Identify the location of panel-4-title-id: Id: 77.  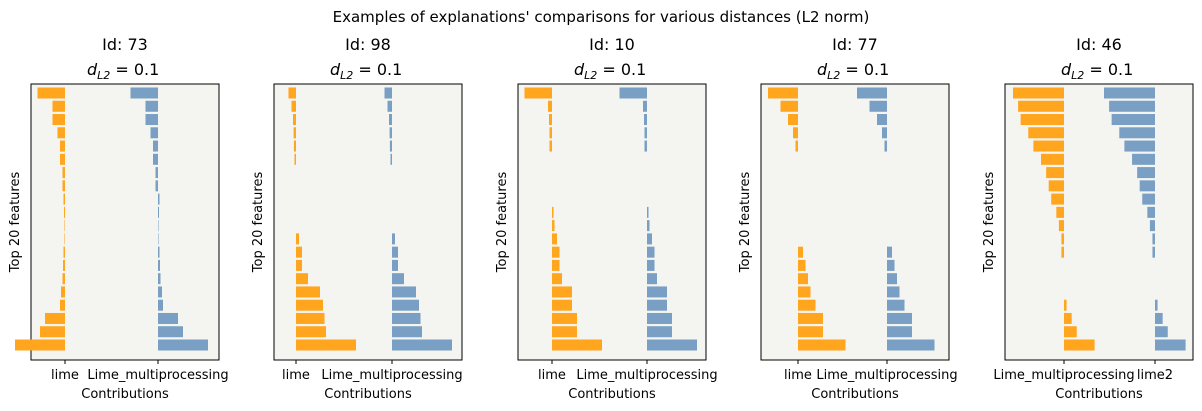
(855, 44).